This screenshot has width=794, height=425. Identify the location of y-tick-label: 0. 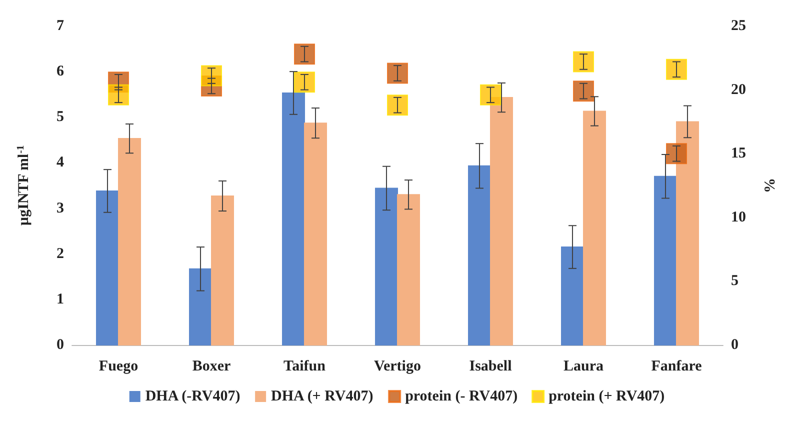
(60, 345).